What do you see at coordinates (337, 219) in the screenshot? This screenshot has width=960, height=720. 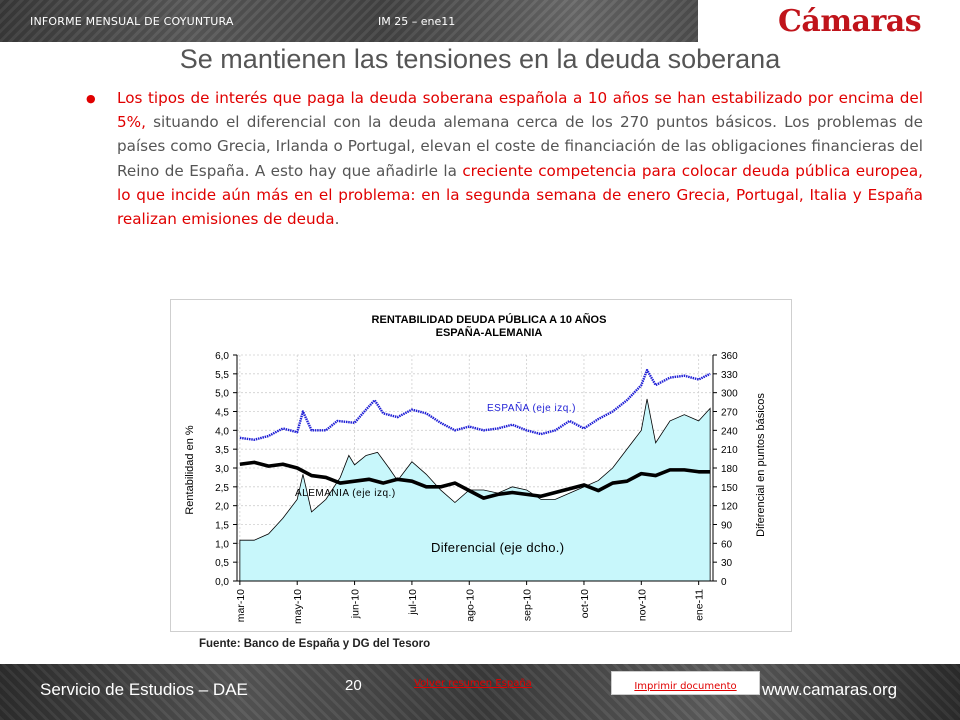 I see `paragraph-text-2: .` at bounding box center [337, 219].